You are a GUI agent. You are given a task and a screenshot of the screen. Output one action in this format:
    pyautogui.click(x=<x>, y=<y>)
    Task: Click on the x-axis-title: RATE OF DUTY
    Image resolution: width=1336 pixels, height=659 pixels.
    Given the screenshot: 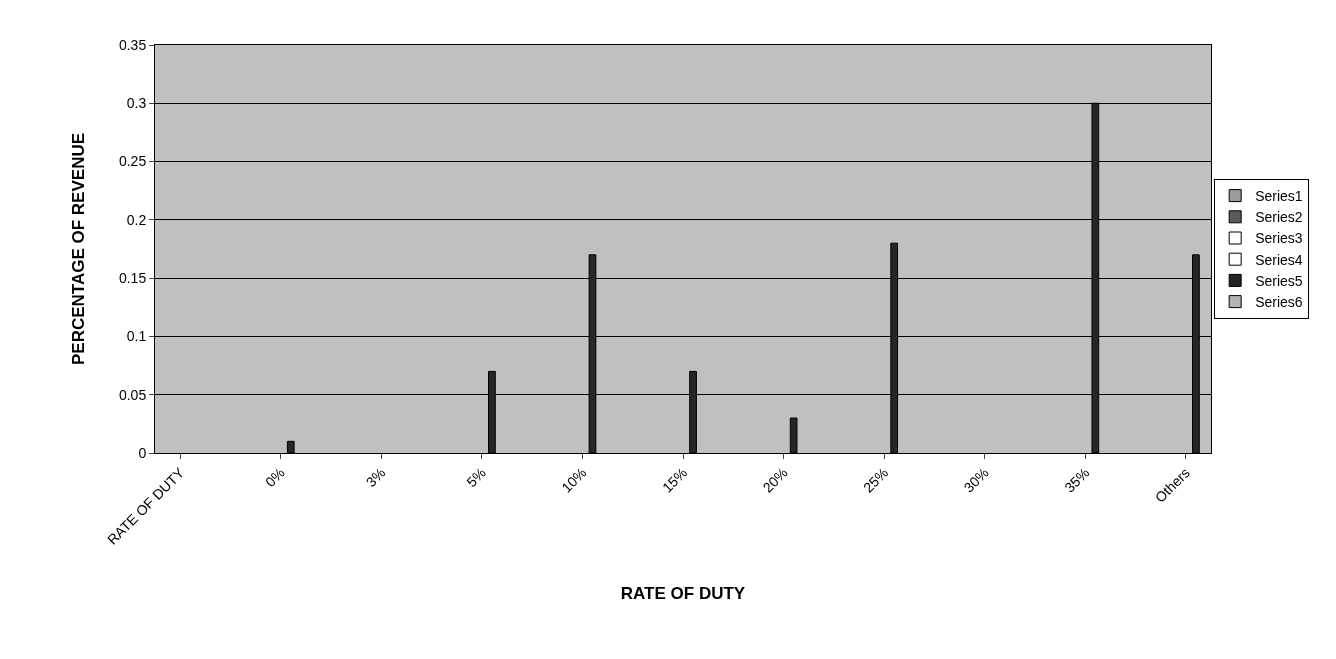 What is the action you would take?
    pyautogui.click(x=683, y=594)
    